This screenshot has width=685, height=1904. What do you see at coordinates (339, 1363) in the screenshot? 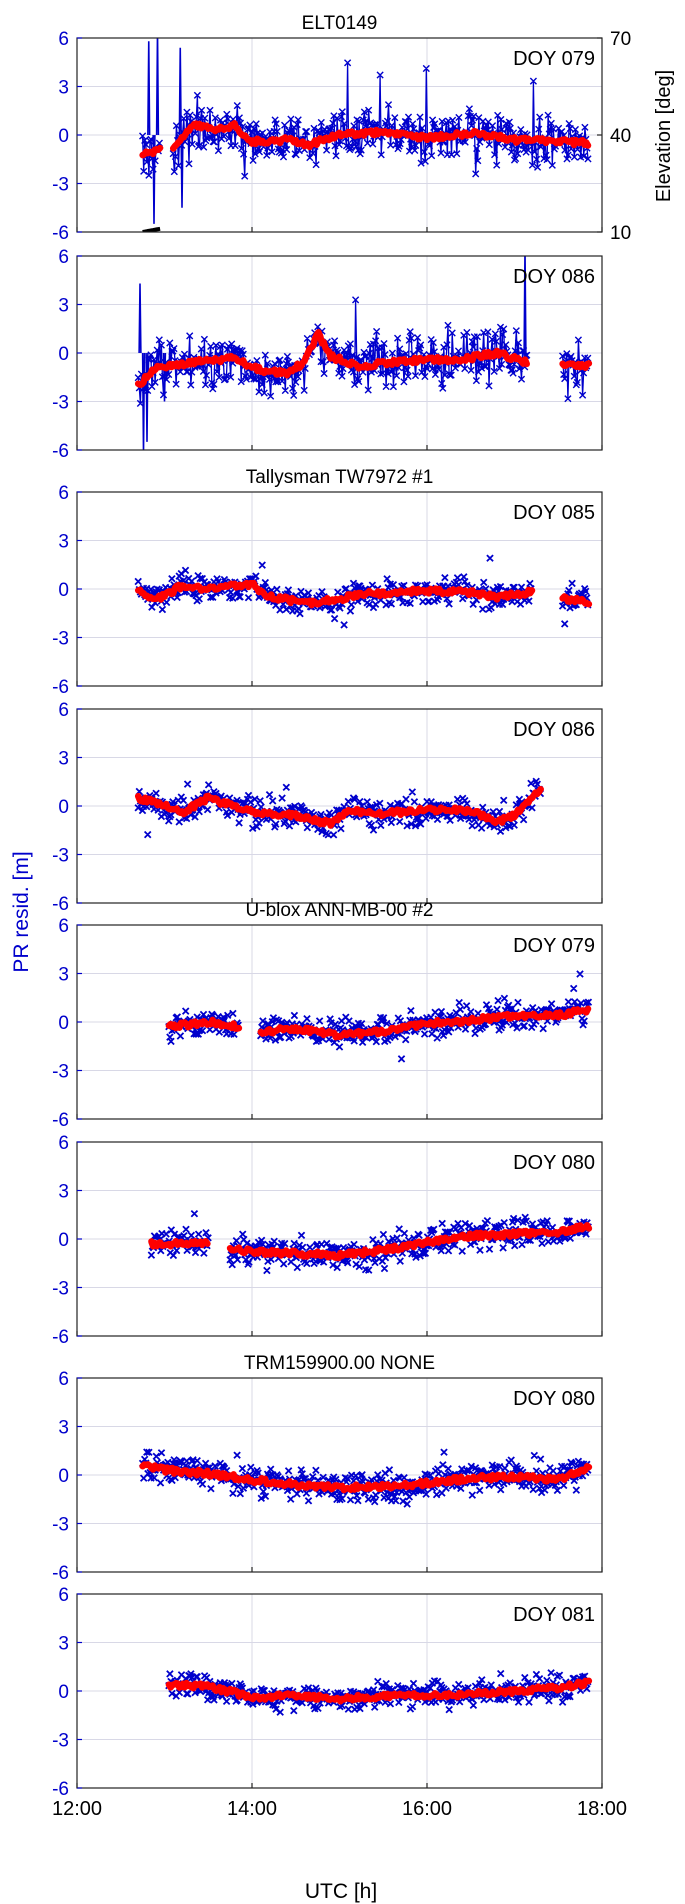
I see `panel-title: TRM159900.00 NONE` at bounding box center [339, 1363].